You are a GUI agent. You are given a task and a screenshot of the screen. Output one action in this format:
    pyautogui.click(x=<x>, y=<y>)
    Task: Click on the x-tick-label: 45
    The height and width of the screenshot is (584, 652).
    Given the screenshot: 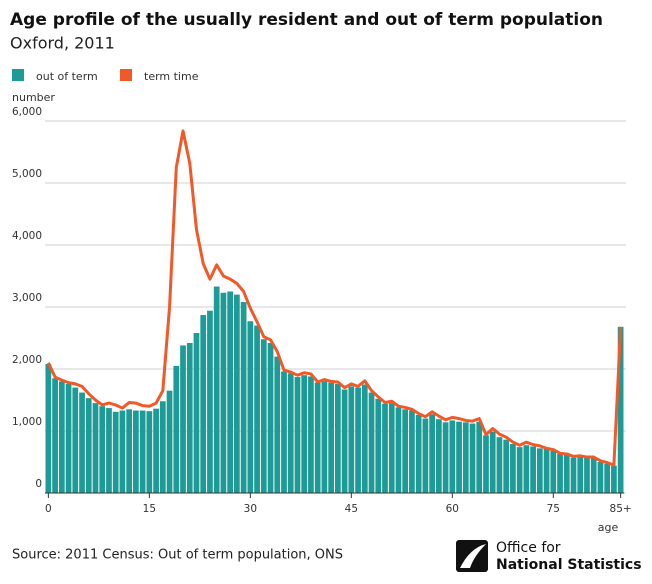 What is the action you would take?
    pyautogui.click(x=351, y=509)
    